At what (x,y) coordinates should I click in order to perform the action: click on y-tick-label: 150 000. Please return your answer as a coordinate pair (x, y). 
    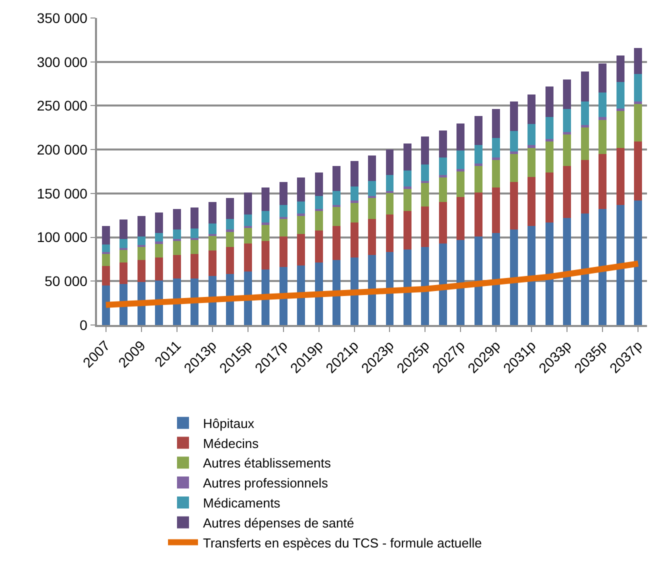
    Looking at the image, I should click on (62, 193).